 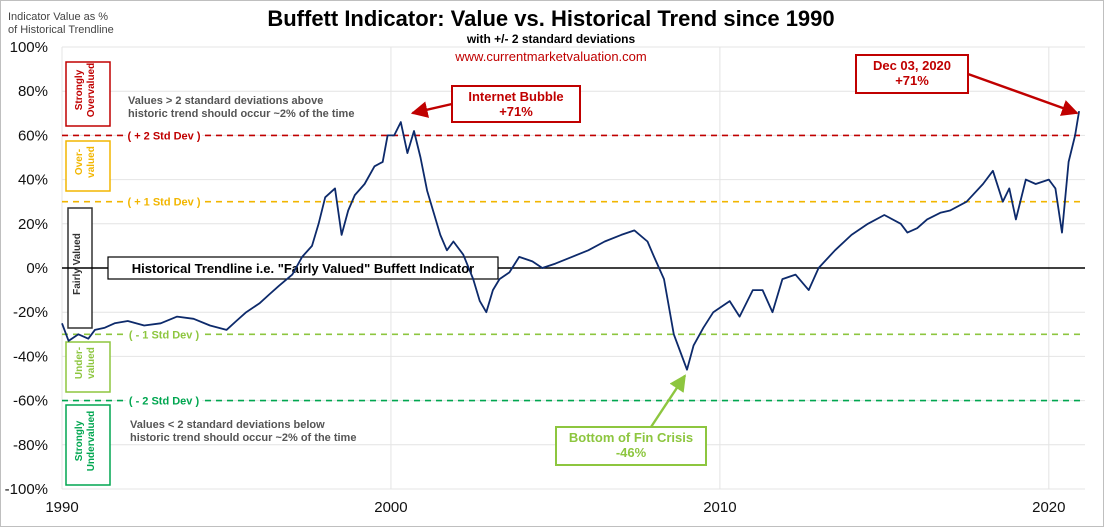 What do you see at coordinates (30, 312) in the screenshot?
I see `y-tick-label: -20%` at bounding box center [30, 312].